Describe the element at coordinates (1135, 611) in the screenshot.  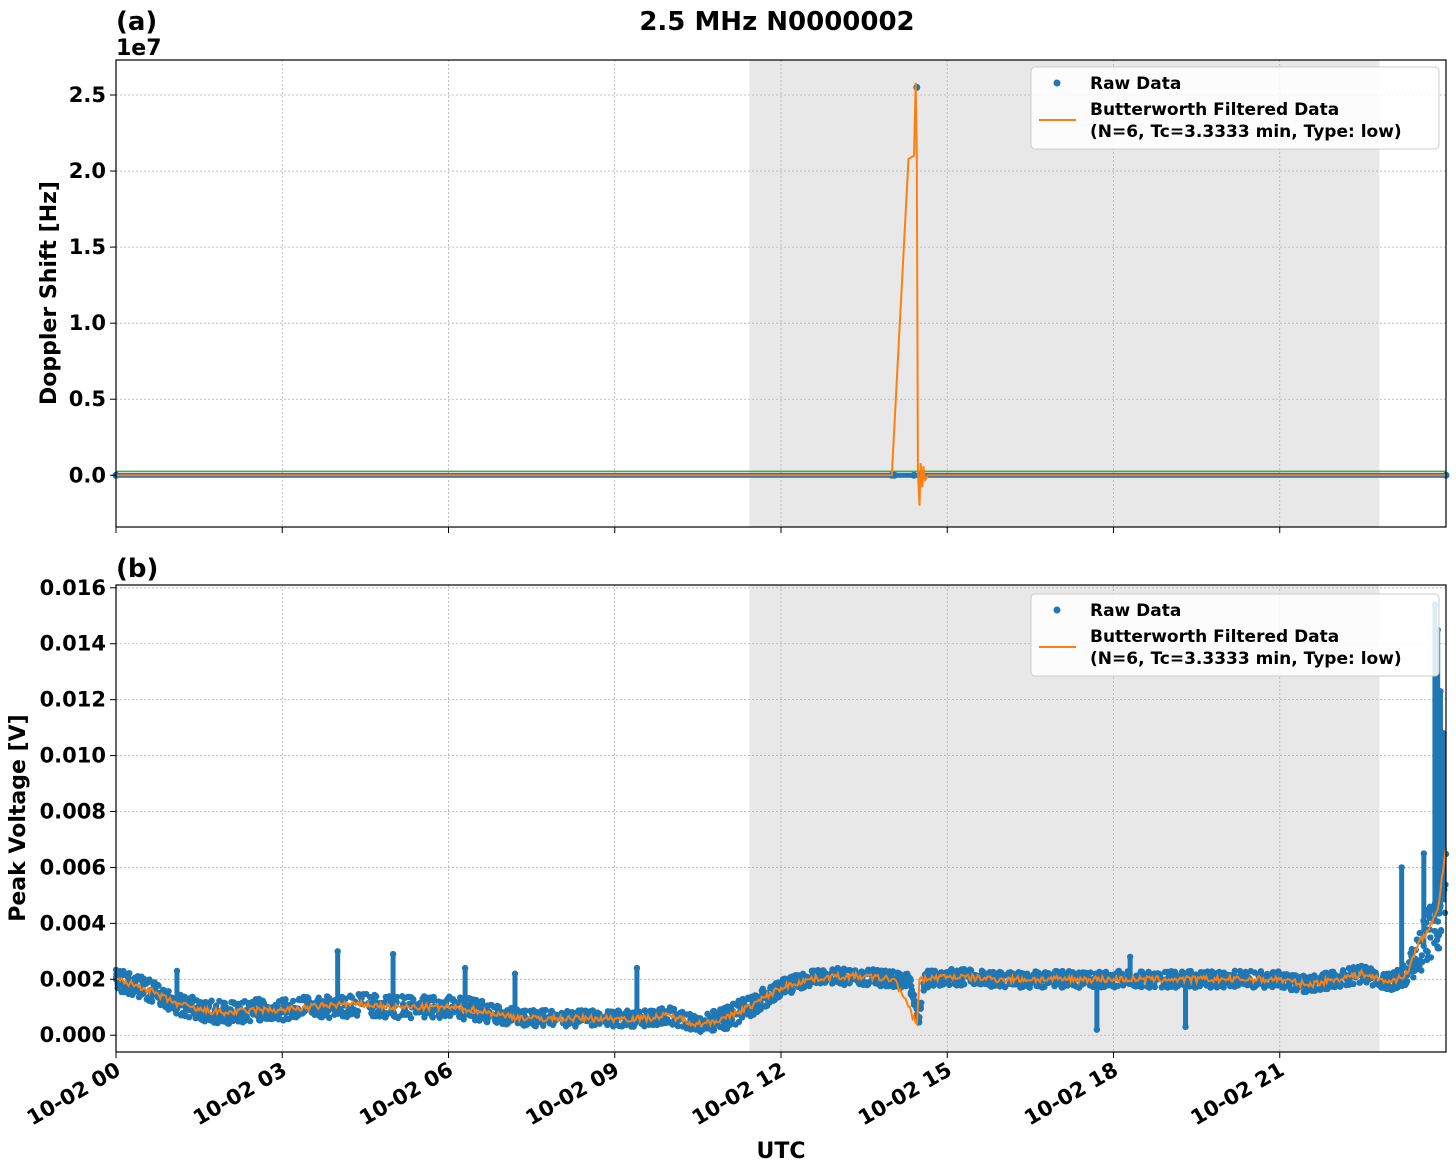
I see `panel-b-legend-raw-label: Raw Data` at that location.